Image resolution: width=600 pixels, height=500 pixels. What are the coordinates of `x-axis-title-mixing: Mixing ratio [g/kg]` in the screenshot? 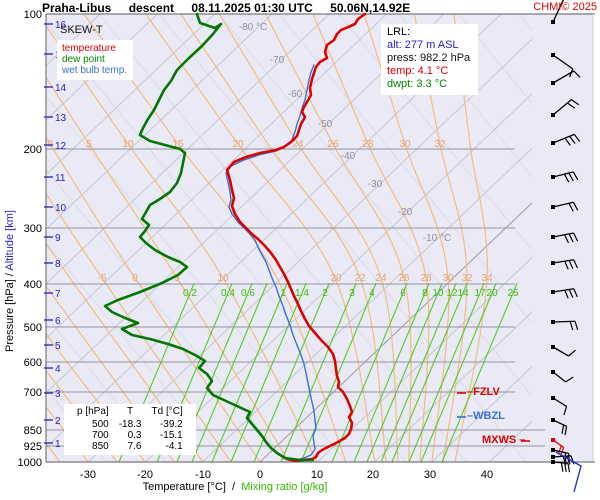 It's located at (284, 487).